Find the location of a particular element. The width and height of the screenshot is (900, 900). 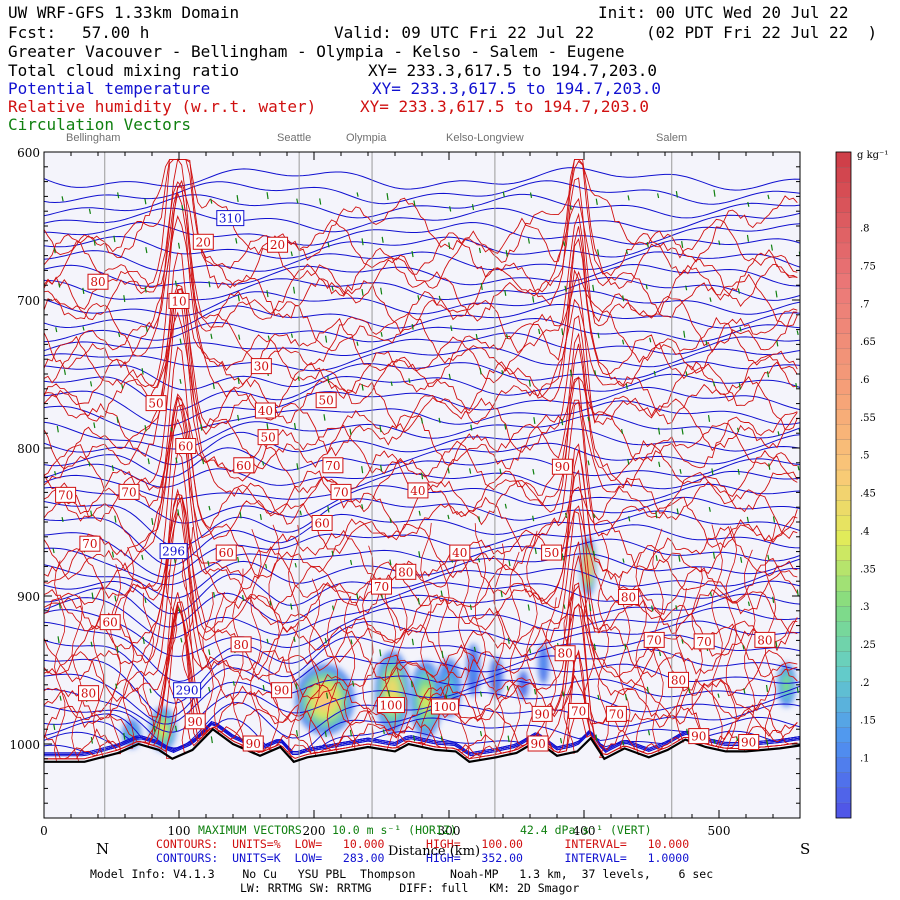

town-label-salem: Salem is located at coordinates (672, 138).